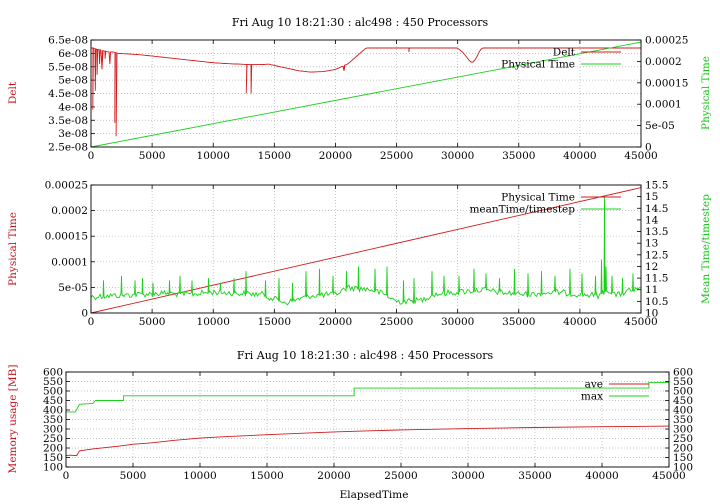 The width and height of the screenshot is (720, 504). Describe the element at coordinates (683, 401) in the screenshot. I see `y2-tick-label: 450` at that location.